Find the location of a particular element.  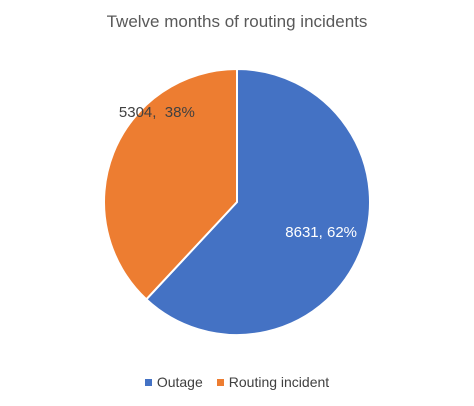

legend: Outage Routing incident is located at coordinates (237, 382).